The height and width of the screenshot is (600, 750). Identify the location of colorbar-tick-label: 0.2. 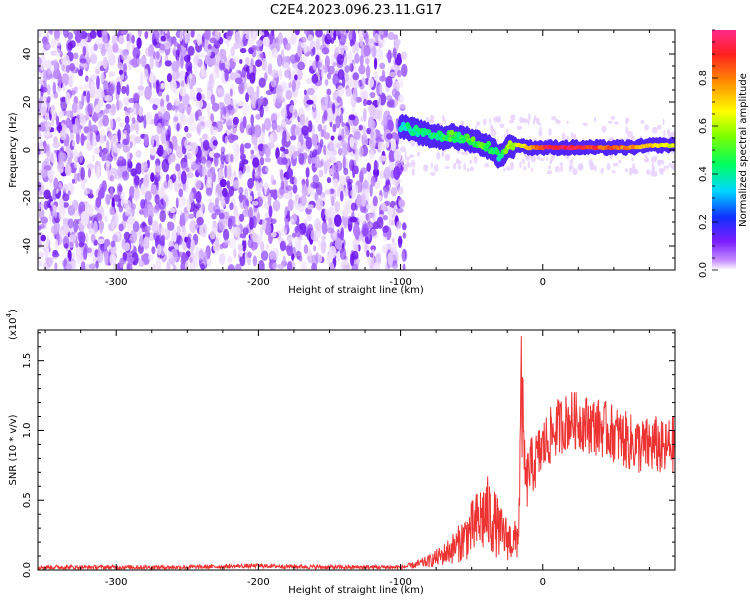
(703, 222).